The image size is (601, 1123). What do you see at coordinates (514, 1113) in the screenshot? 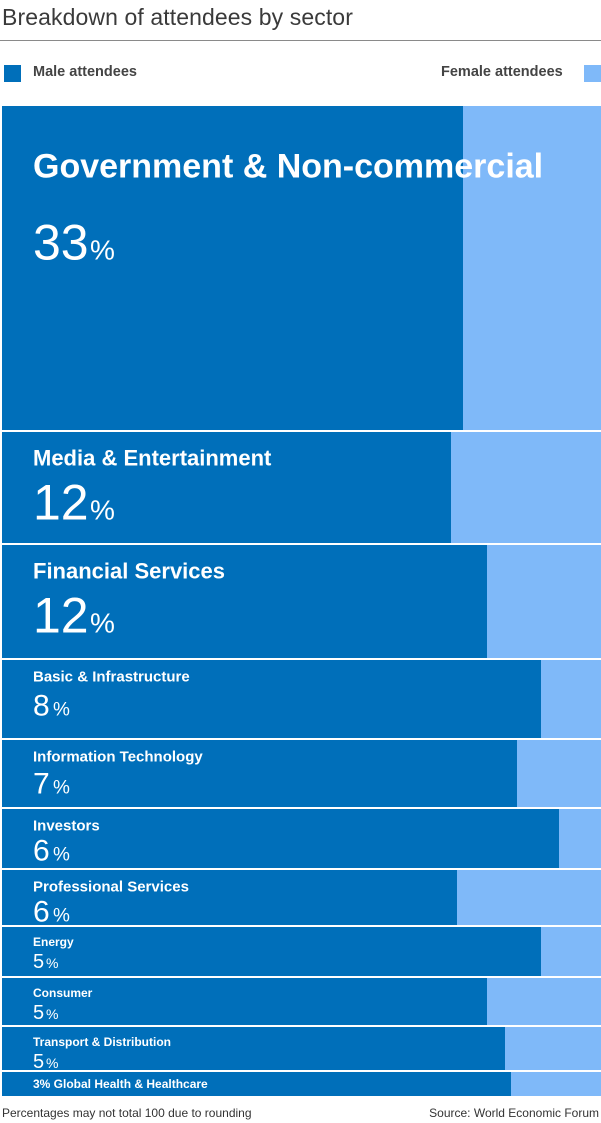
I see `footer-source: Source: World Economic Forum` at bounding box center [514, 1113].